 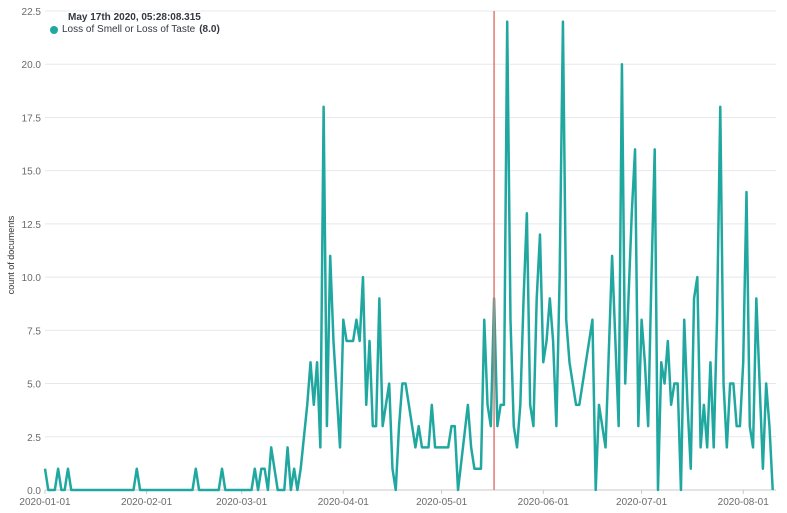 What do you see at coordinates (344, 502) in the screenshot?
I see `x-tick-label: 2020-04-01` at bounding box center [344, 502].